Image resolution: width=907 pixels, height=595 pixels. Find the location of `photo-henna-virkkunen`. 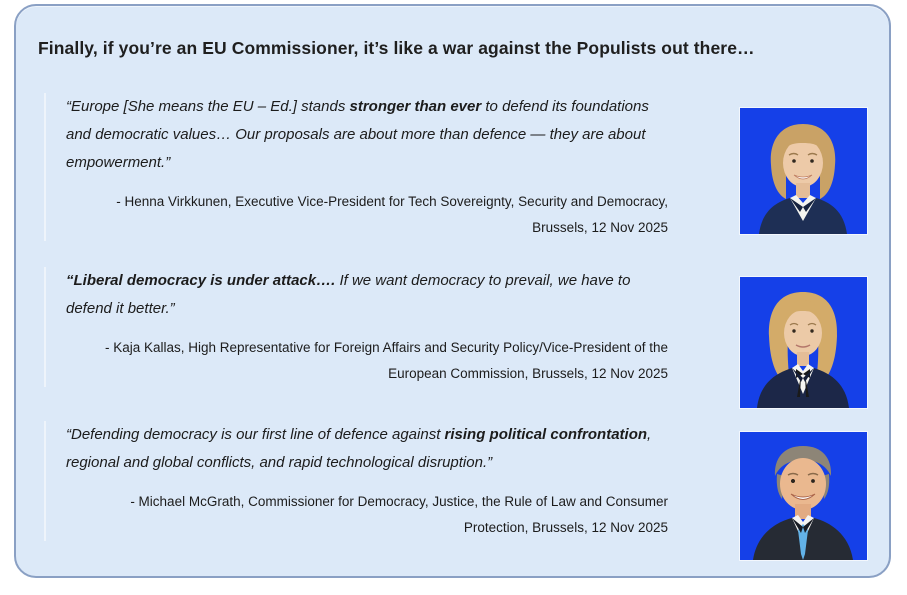

photo-henna-virkkunen is located at coordinates (803, 171).